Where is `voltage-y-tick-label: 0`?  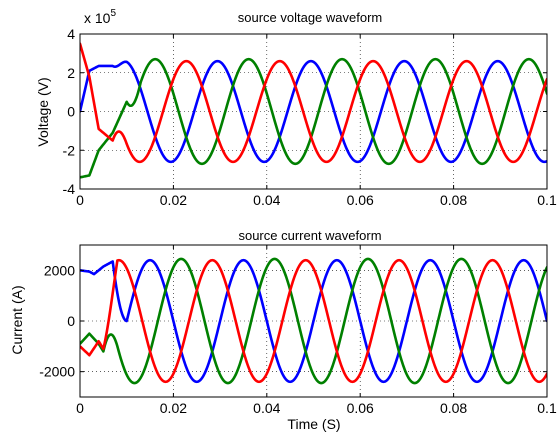 voltage-y-tick-label: 0 is located at coordinates (71, 112).